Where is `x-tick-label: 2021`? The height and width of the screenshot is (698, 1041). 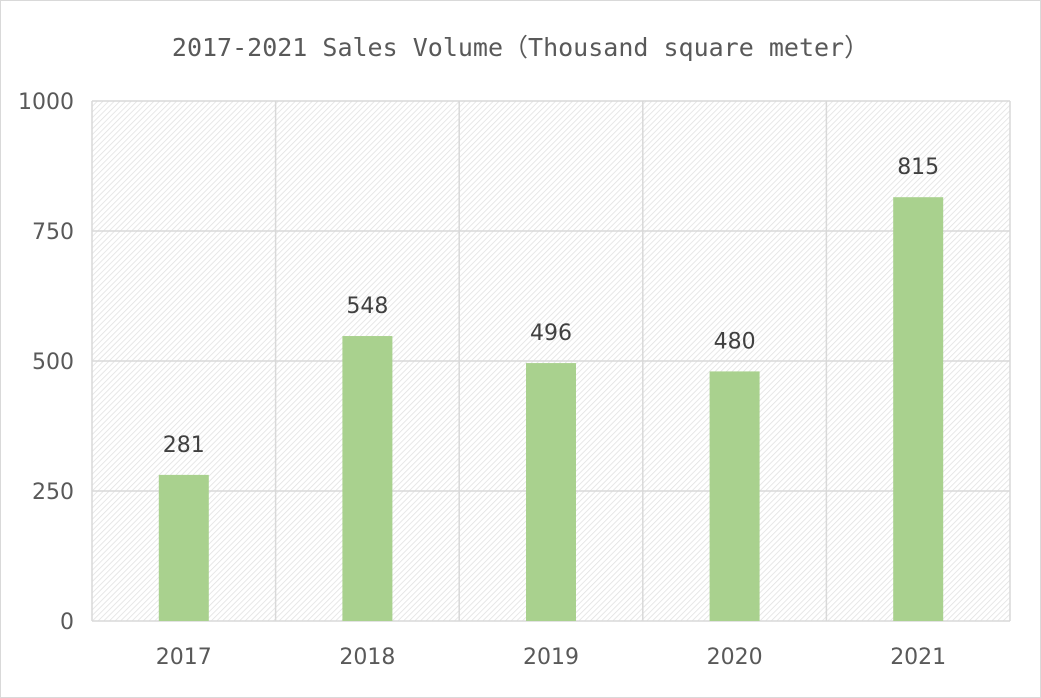 x-tick-label: 2021 is located at coordinates (918, 657).